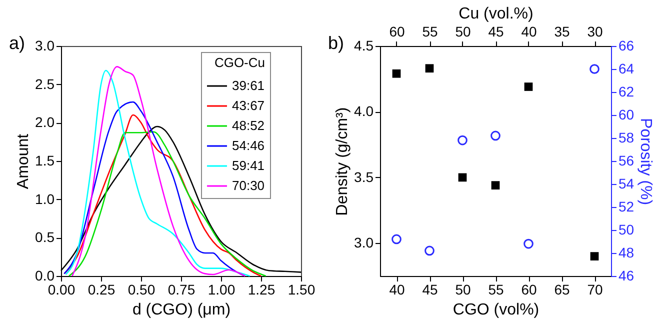 Image resolution: width=661 pixels, height=321 pixels. Describe the element at coordinates (302, 290) in the screenshot. I see `x-tick-label: 1.50` at that location.